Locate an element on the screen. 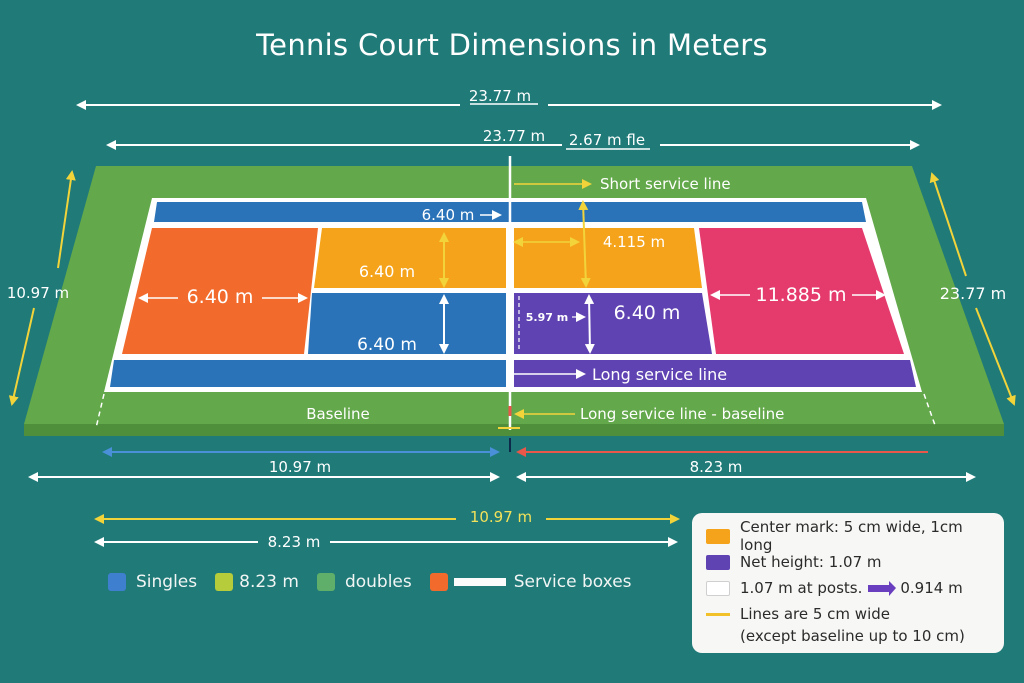  inner-length-label: 23.77 m is located at coordinates (514, 136).